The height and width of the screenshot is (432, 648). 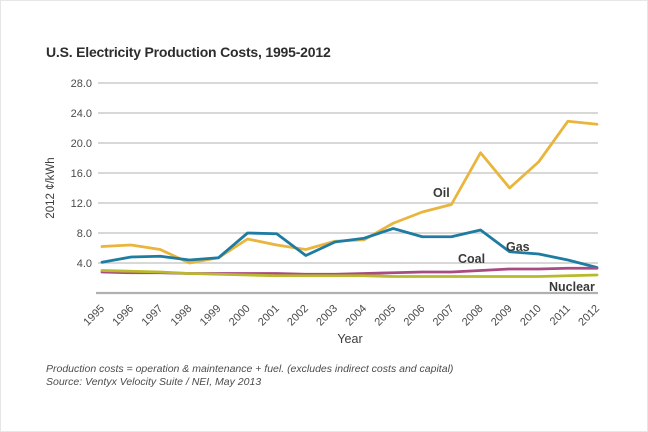 What do you see at coordinates (84, 264) in the screenshot?
I see `y-tick-label-4.0: 4.0` at bounding box center [84, 264].